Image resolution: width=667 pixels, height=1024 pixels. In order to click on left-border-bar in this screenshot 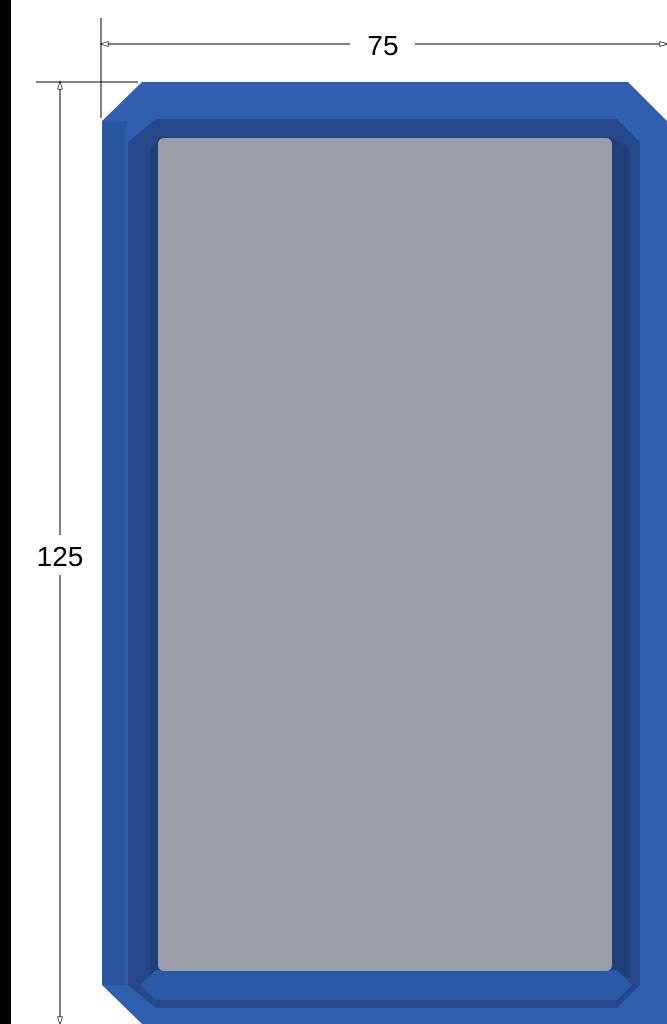, I will do `click(5, 512)`.